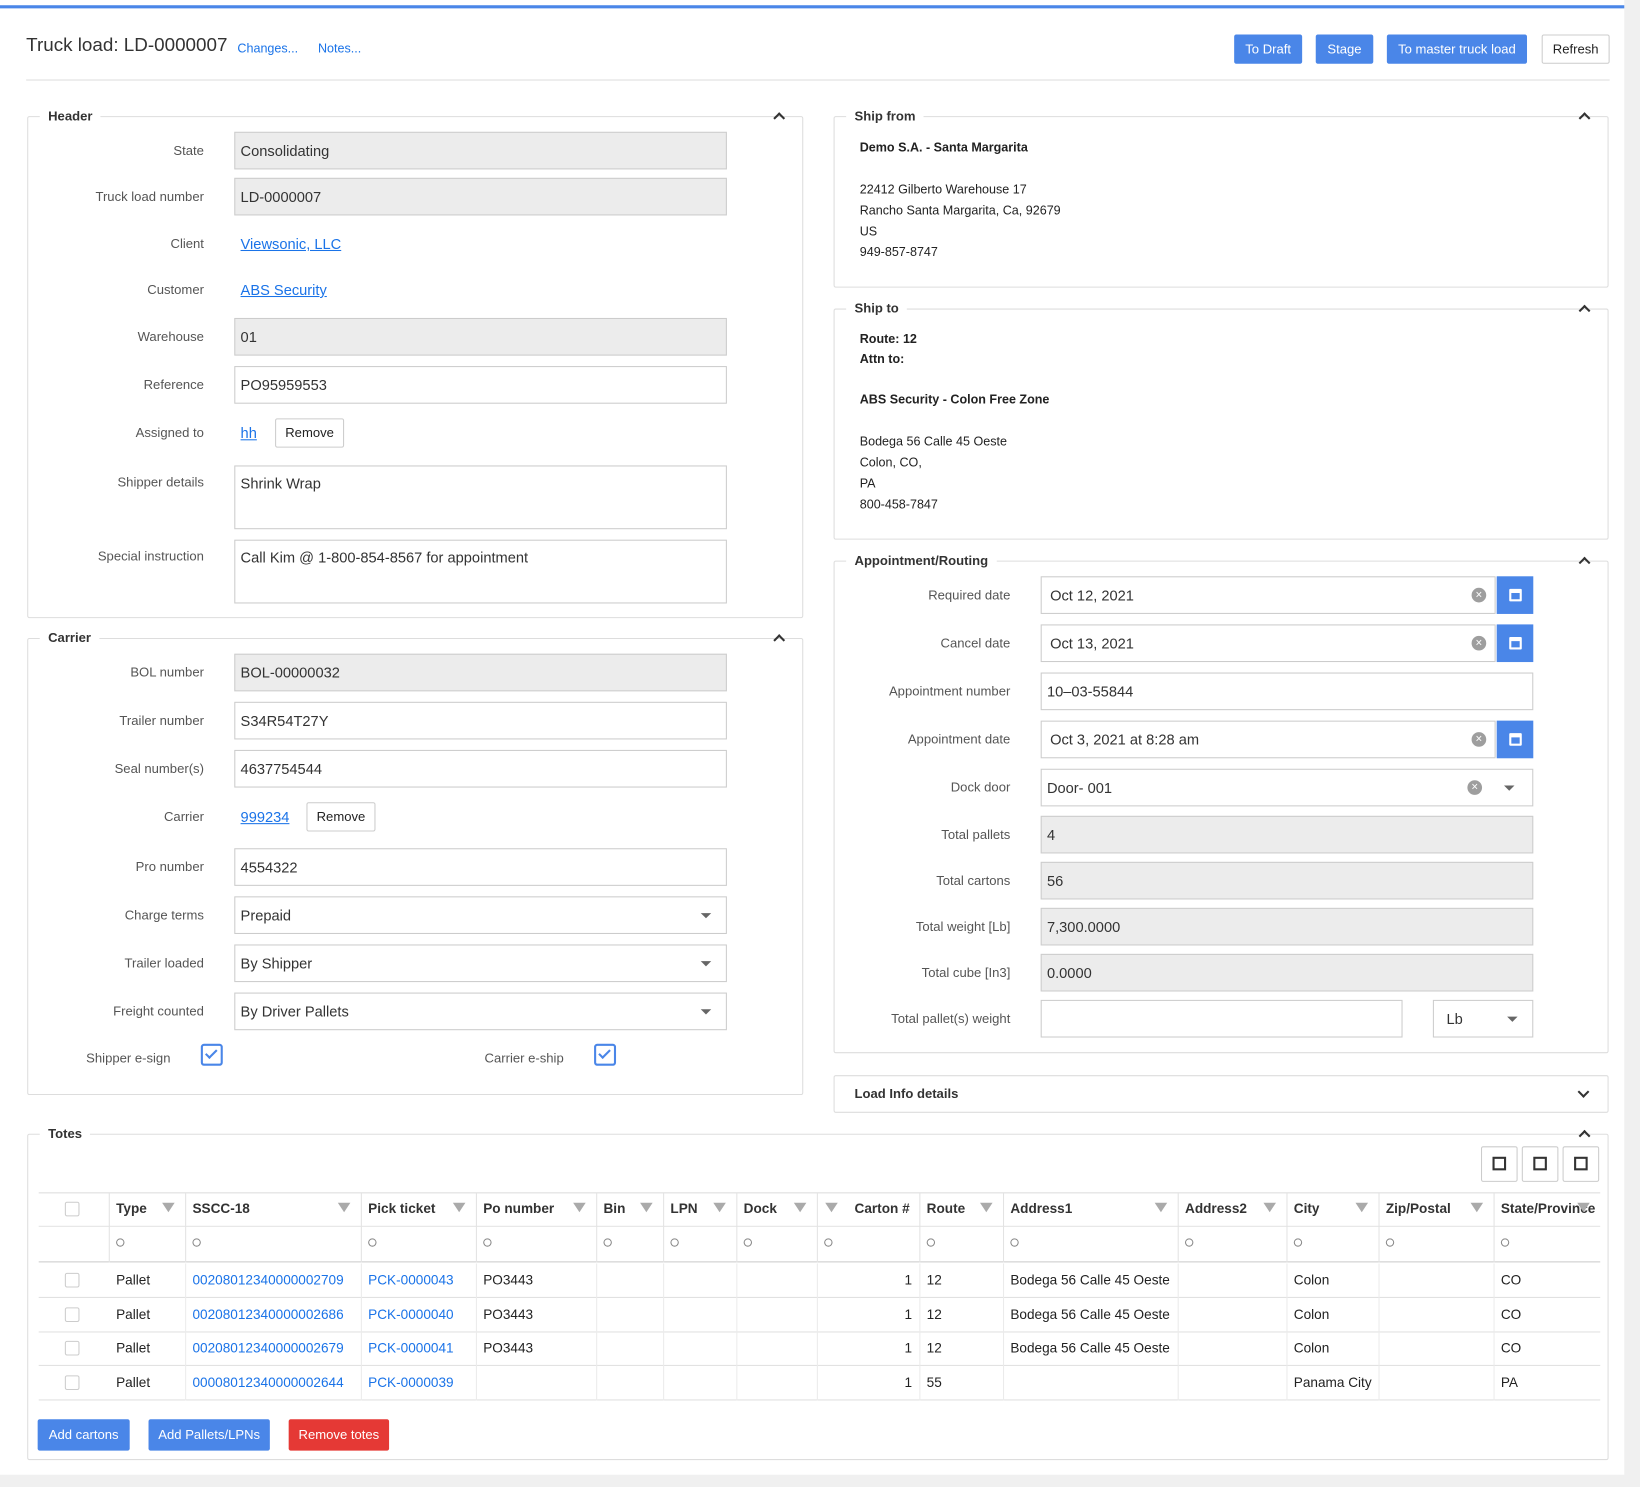 The width and height of the screenshot is (1640, 1487). I want to click on action-button: Add Pallets/LPNs, so click(209, 1434).